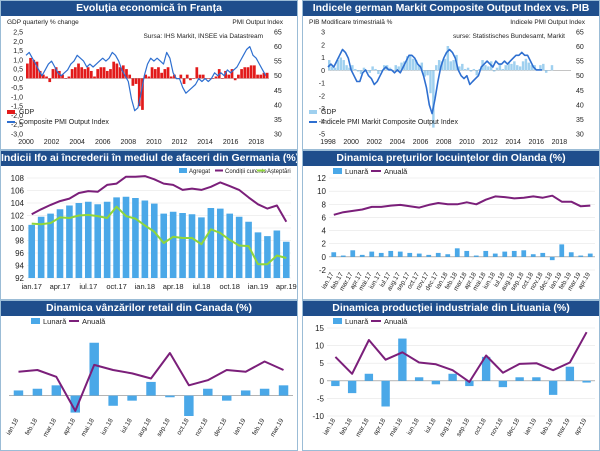 This screenshot has width=600, height=451. I want to click on right-tick-label: 50, so click(278, 76).